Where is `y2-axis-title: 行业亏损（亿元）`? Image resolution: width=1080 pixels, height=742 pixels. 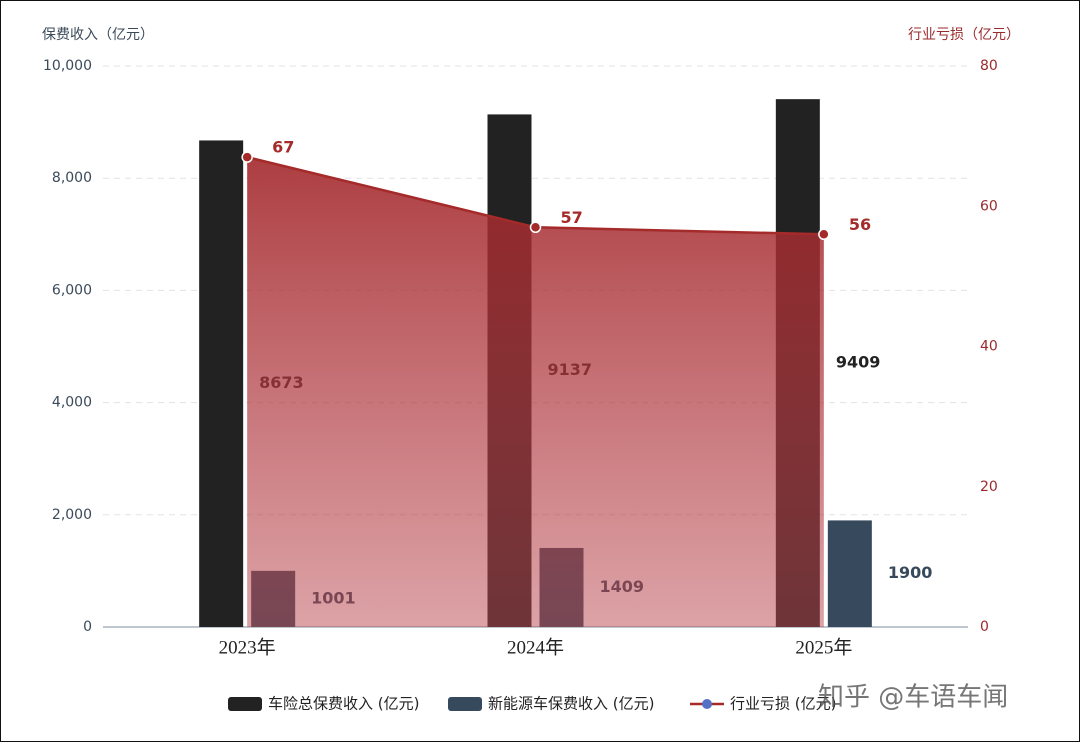 y2-axis-title: 行业亏损（亿元） is located at coordinates (964, 35).